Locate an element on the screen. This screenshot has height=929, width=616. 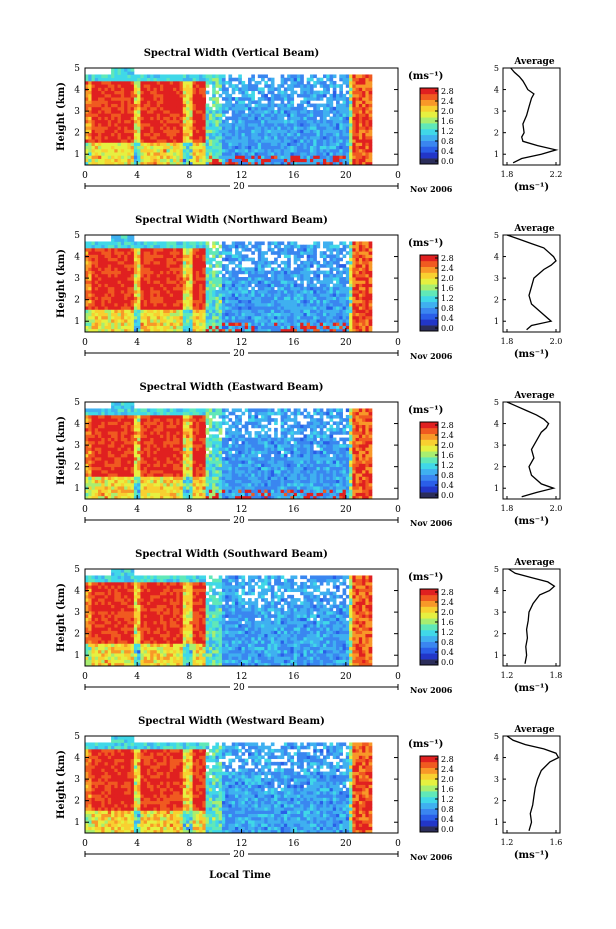
colorbar-swatch is located at coordinates (429, 161).